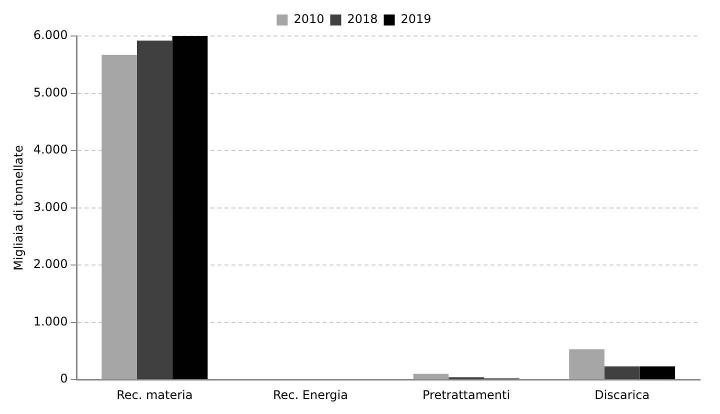  Describe the element at coordinates (310, 395) in the screenshot. I see `x-tick-label: Rec. Energia` at that location.